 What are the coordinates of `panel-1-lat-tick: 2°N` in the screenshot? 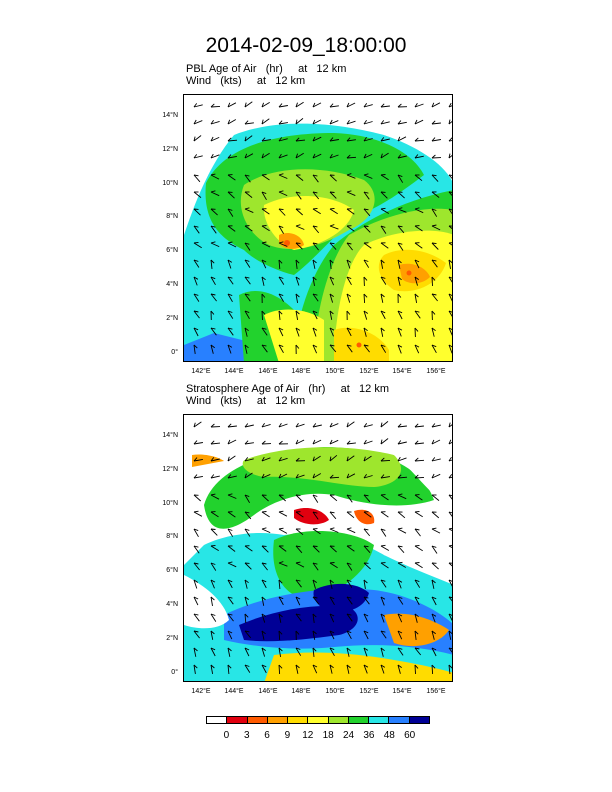 It's located at (172, 318).